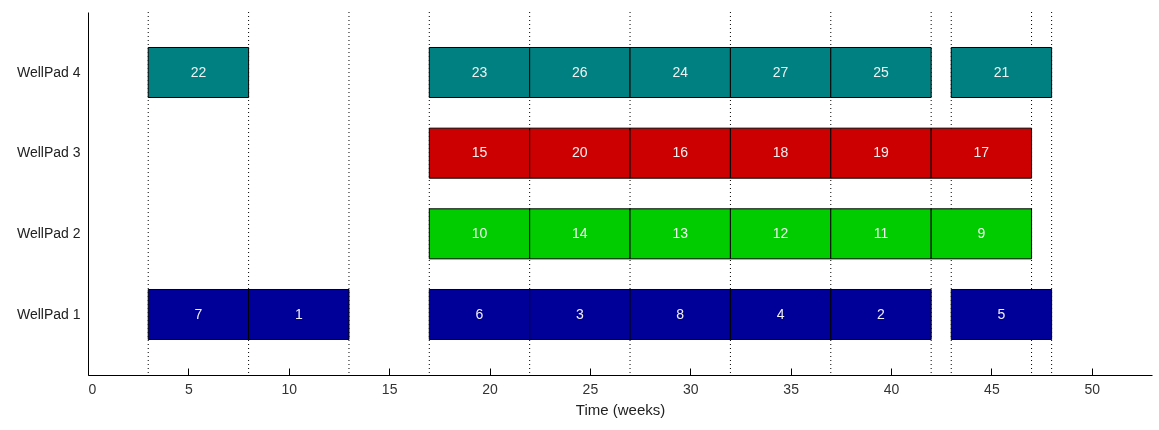  What do you see at coordinates (580, 152) in the screenshot?
I see `annotation: 20` at bounding box center [580, 152].